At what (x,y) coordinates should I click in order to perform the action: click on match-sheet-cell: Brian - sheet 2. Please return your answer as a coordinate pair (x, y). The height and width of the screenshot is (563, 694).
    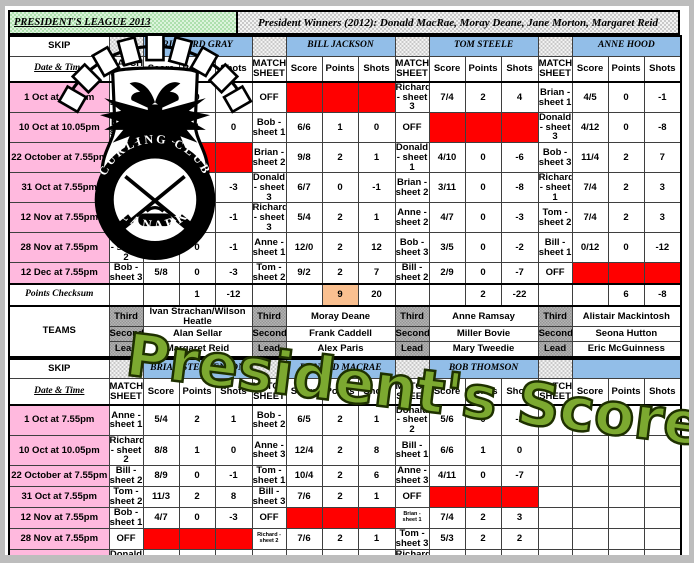
    Looking at the image, I should click on (412, 188).